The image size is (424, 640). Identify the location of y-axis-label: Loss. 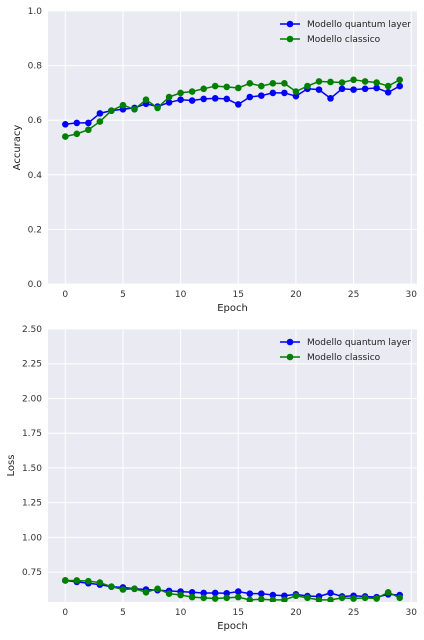
(11, 466).